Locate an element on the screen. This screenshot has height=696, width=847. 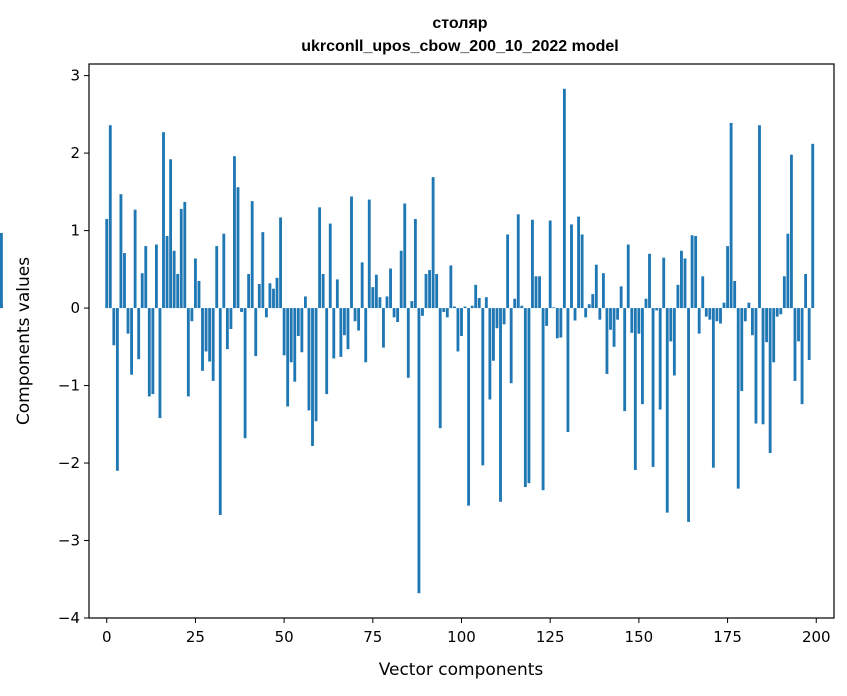
y-tick-label: −2 is located at coordinates (69, 463).